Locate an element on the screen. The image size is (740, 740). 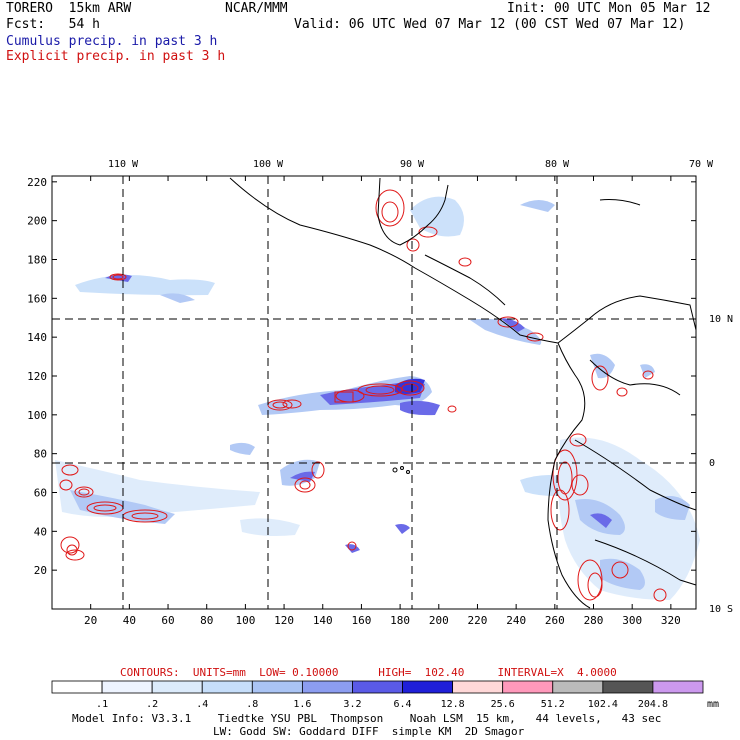
init-time: Init: 00 UTC Mon 05 Mar 12 is located at coordinates (609, 8).